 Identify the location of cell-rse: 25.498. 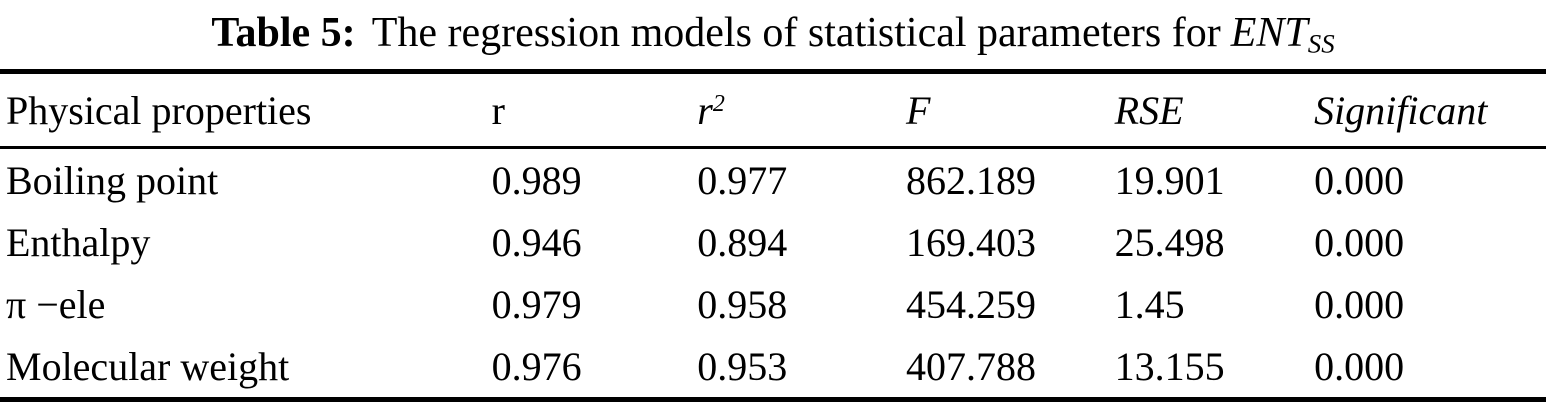
(1169, 242).